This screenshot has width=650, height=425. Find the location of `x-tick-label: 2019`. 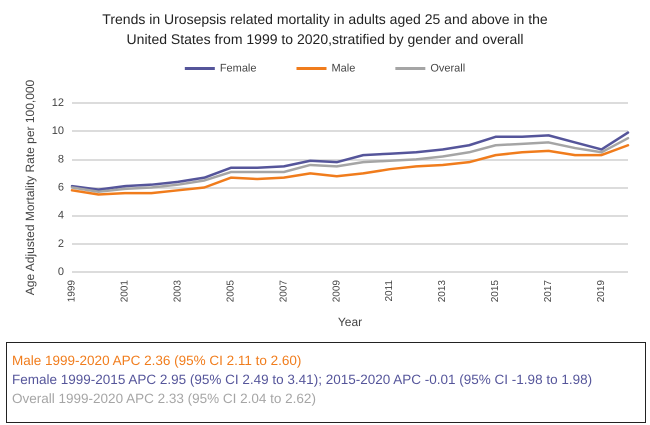

x-tick-label: 2019 is located at coordinates (602, 291).